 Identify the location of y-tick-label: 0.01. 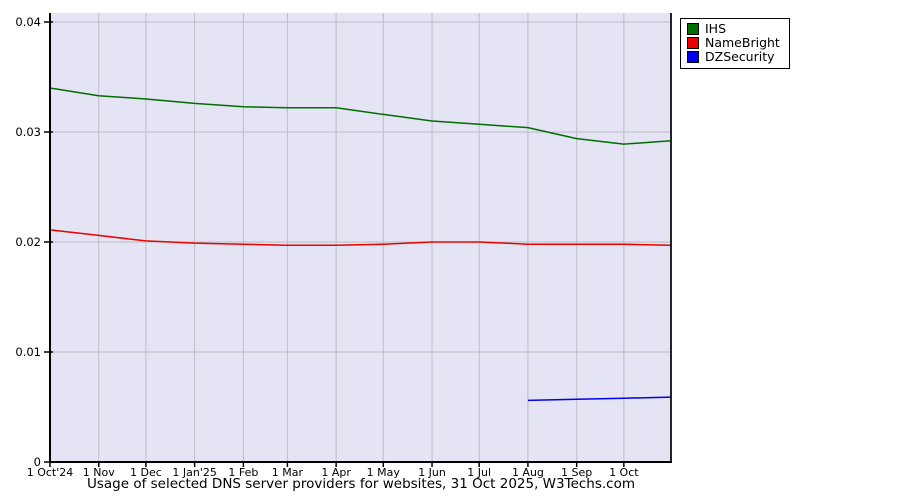
(28, 352).